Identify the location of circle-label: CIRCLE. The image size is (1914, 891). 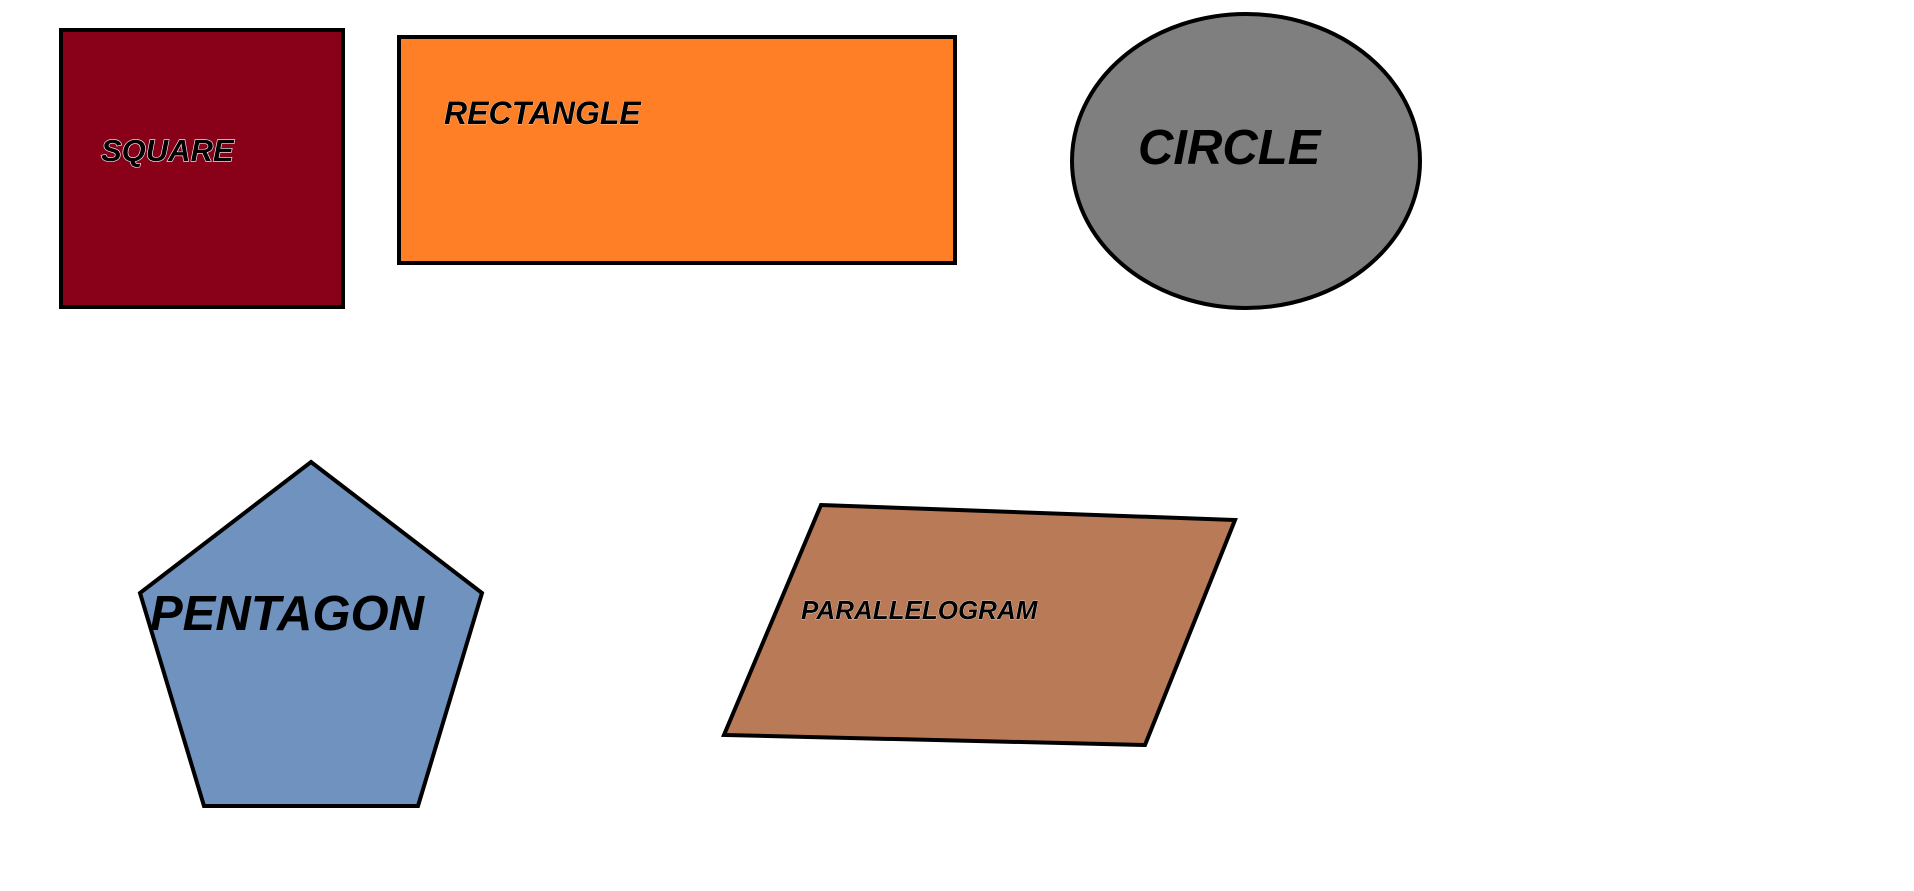
(1230, 148).